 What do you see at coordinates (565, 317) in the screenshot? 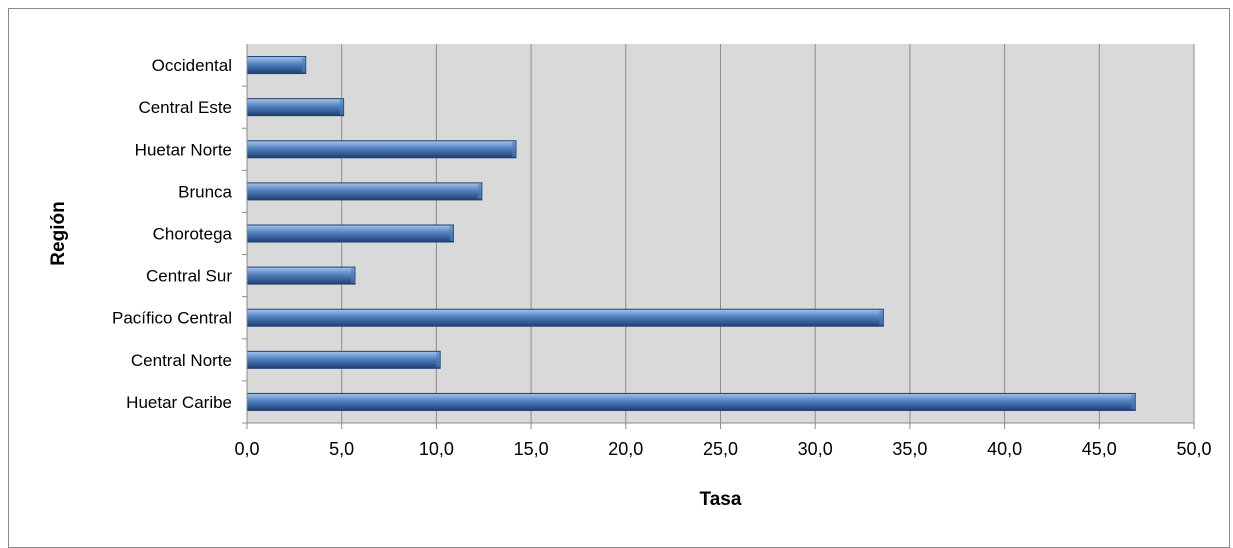
I see `bar-pac-fico-central` at bounding box center [565, 317].